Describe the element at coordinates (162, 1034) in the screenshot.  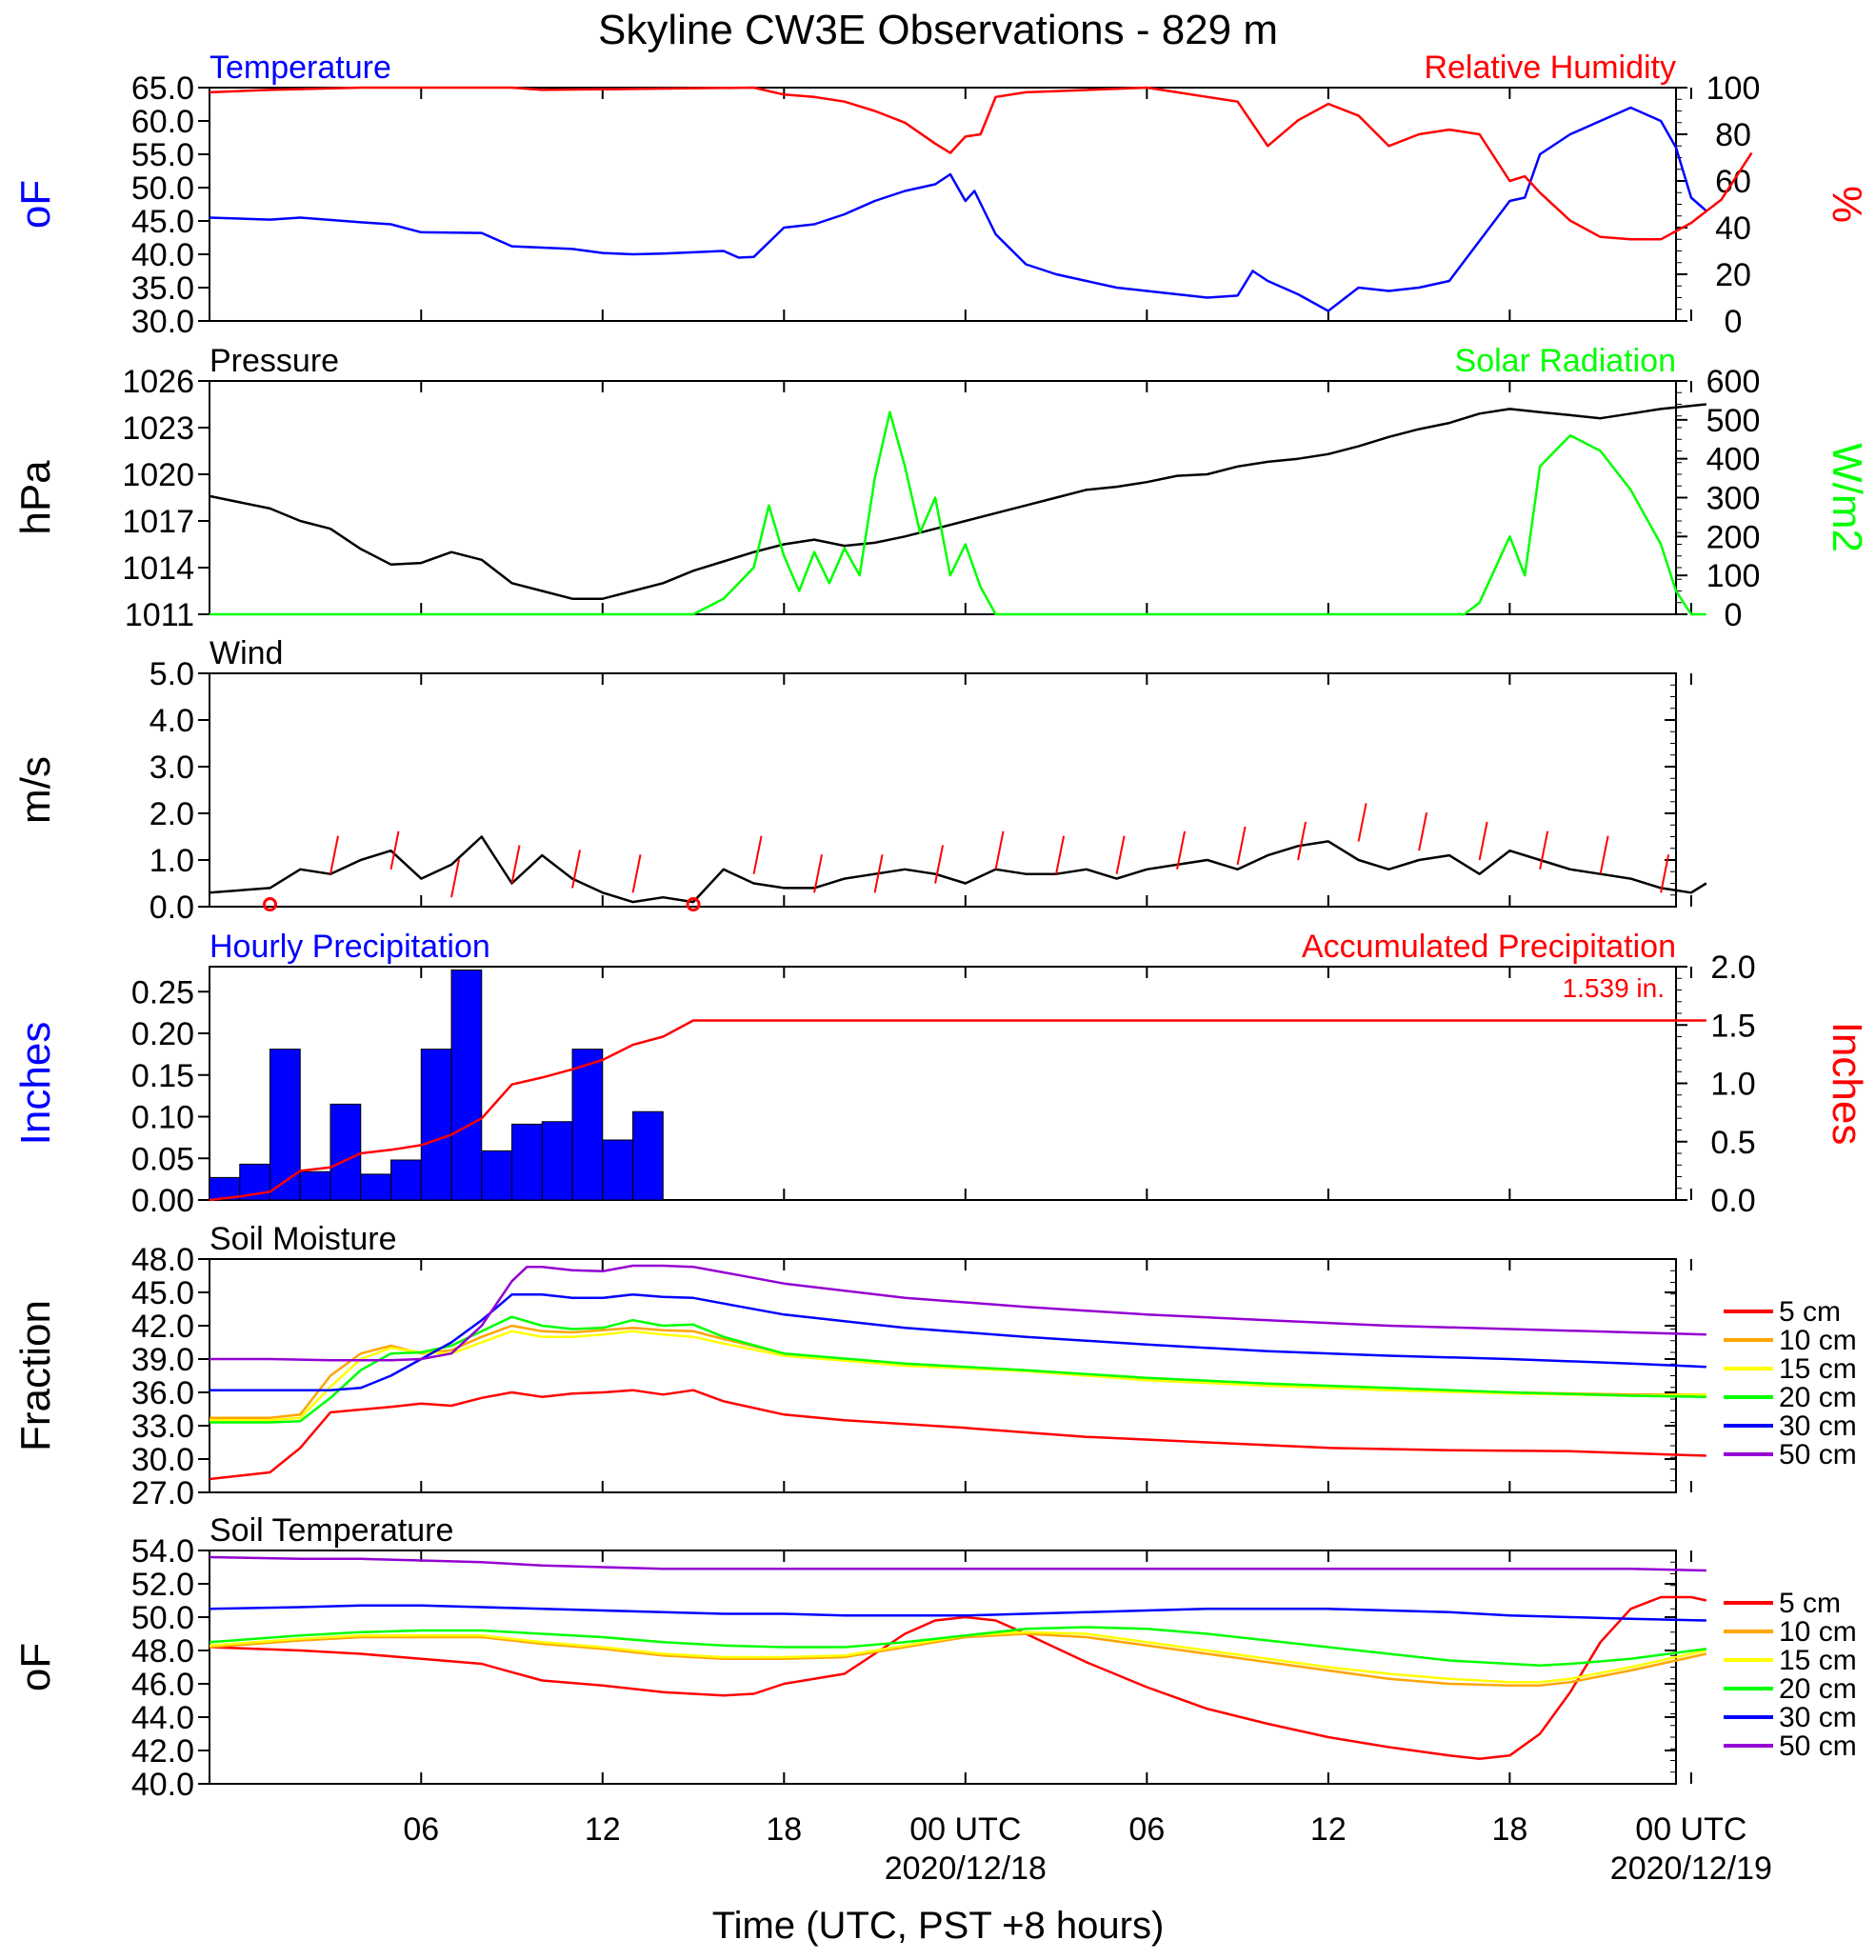
I see `left-tick-label: 0.20` at that location.